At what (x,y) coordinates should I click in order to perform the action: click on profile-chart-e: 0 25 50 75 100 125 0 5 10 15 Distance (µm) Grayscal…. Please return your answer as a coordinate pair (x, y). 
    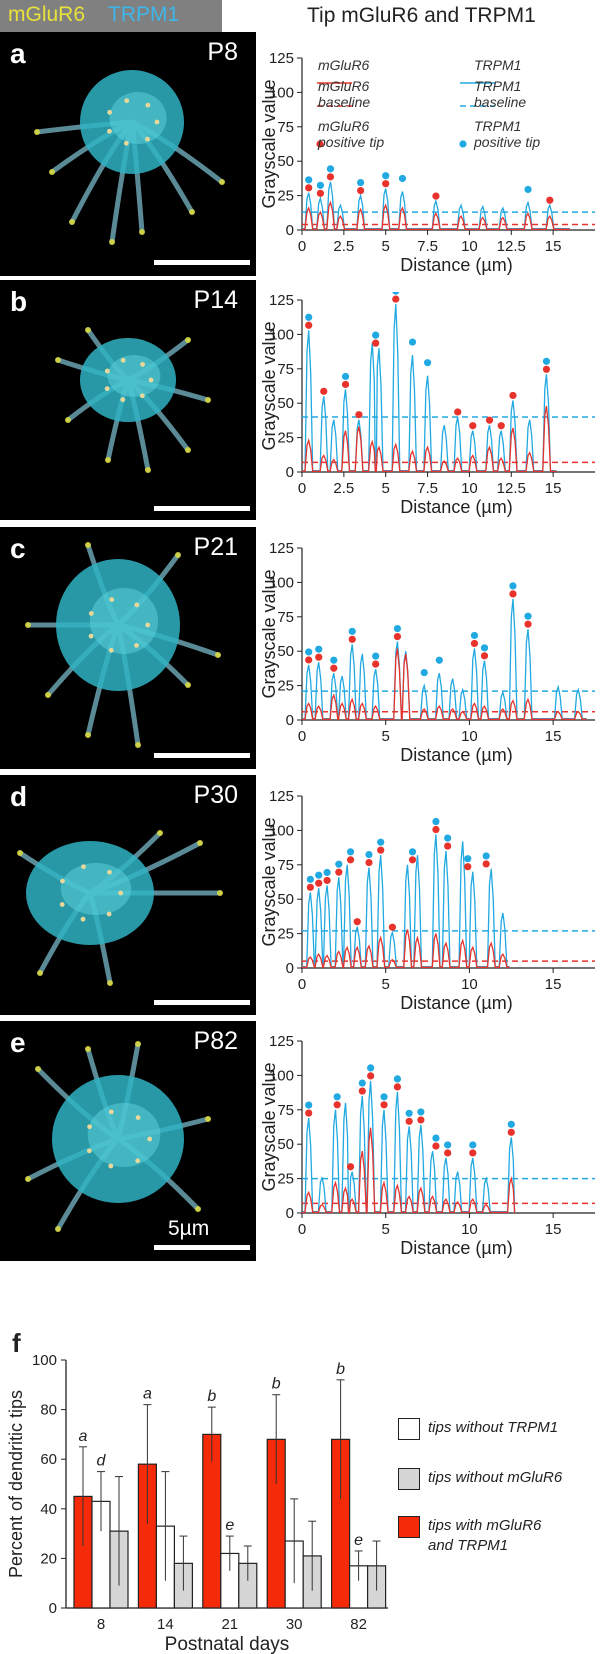
    Looking at the image, I should click on (429, 1147).